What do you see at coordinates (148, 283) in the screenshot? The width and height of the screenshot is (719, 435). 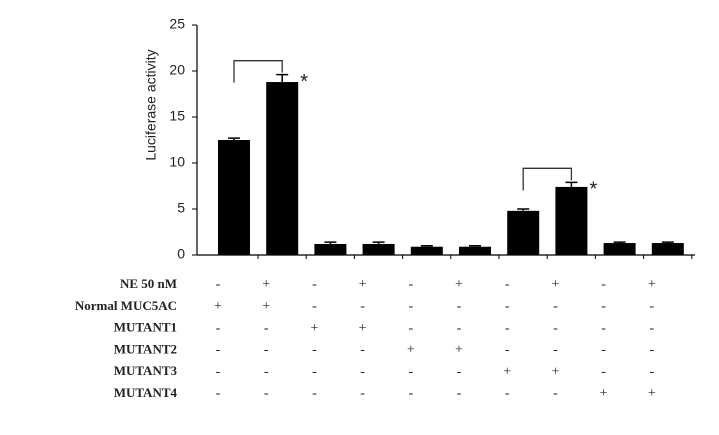 I see `row-label: NE 50 nM` at bounding box center [148, 283].